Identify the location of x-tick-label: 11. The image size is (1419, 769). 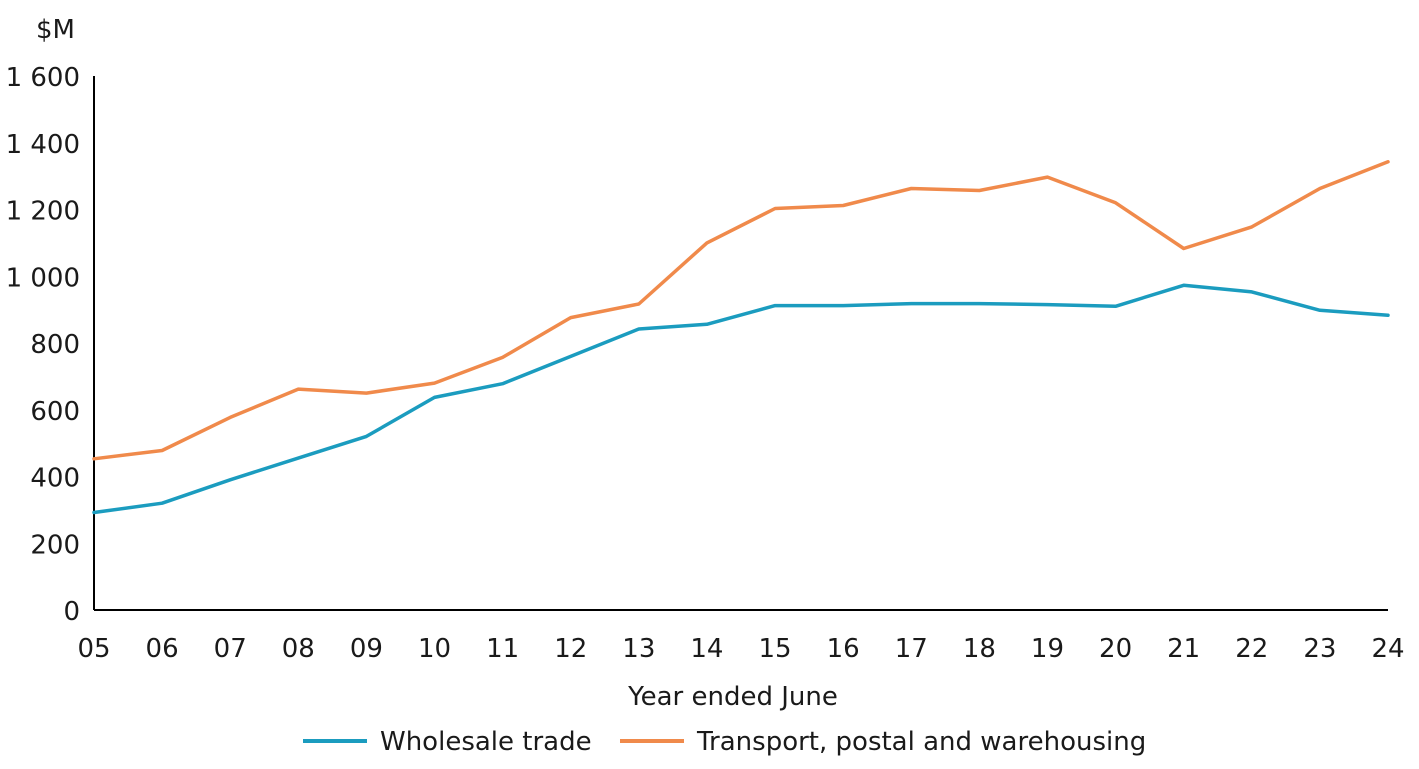
(502, 649).